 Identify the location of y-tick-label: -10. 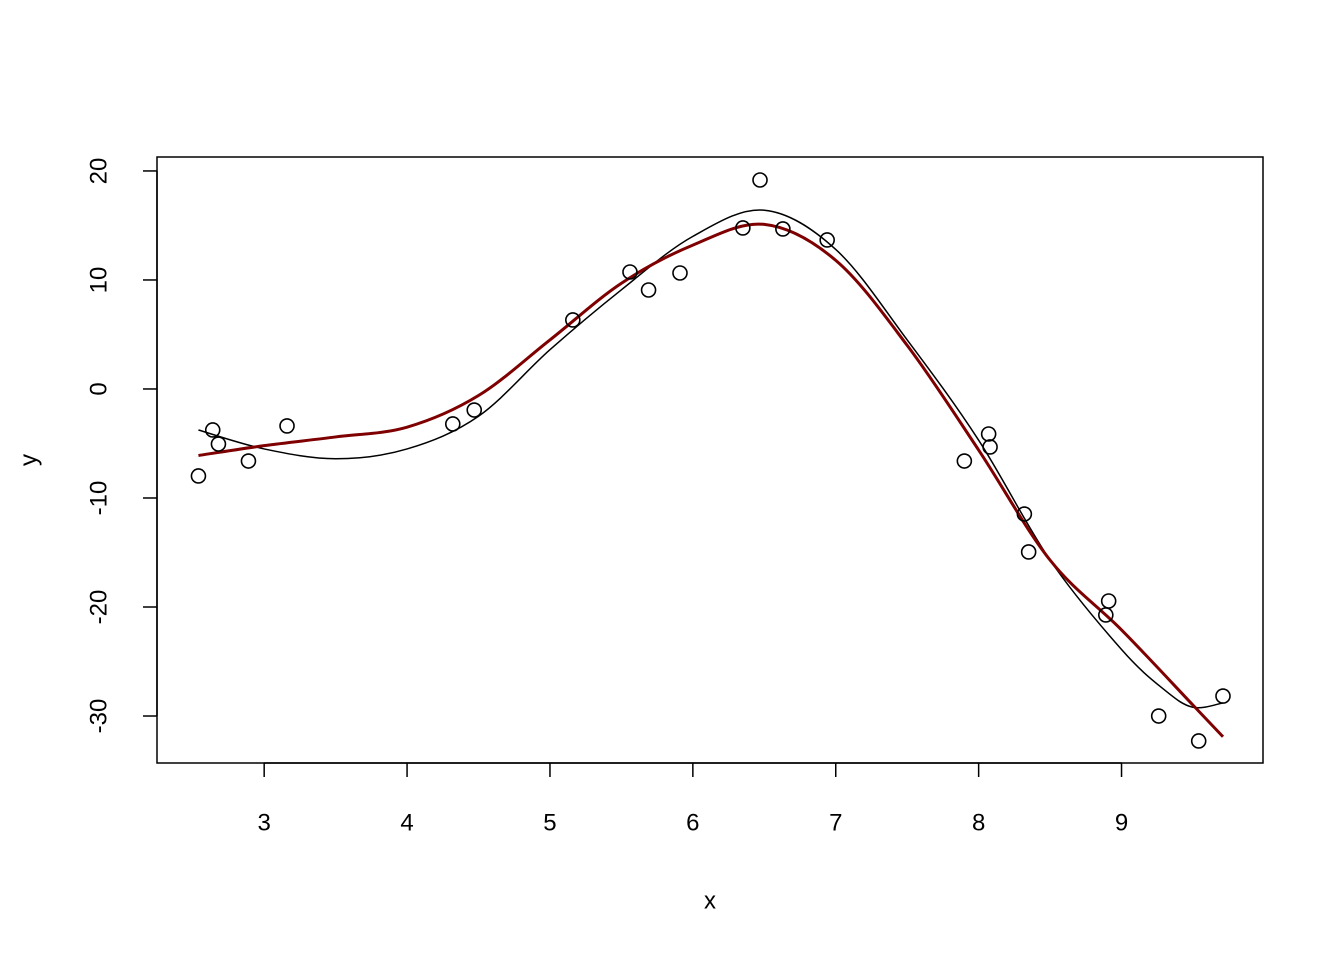
(98, 498).